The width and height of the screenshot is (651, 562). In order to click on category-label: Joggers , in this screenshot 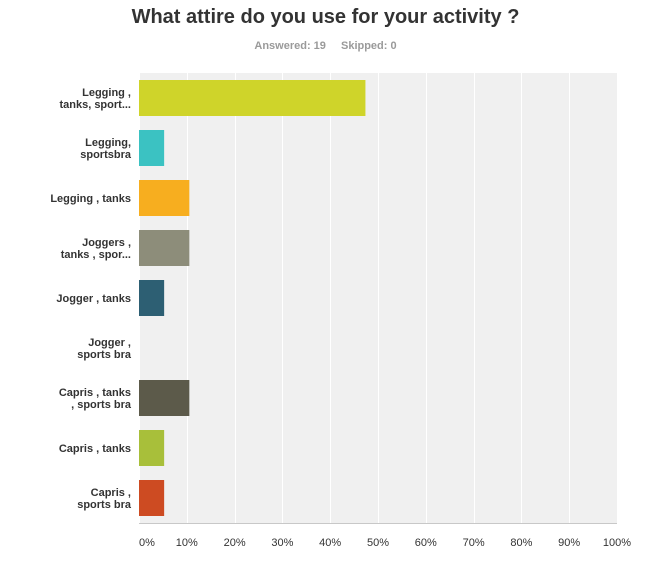, I will do `click(106, 243)`.